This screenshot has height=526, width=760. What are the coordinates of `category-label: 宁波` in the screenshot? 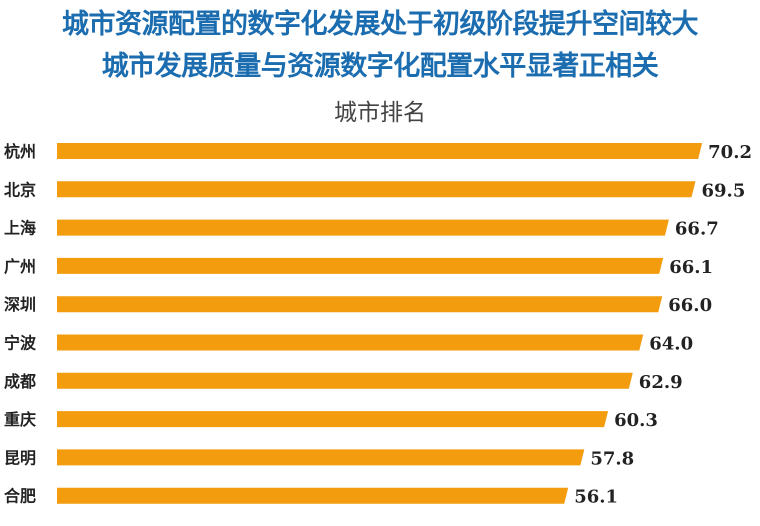 It's located at (20, 343).